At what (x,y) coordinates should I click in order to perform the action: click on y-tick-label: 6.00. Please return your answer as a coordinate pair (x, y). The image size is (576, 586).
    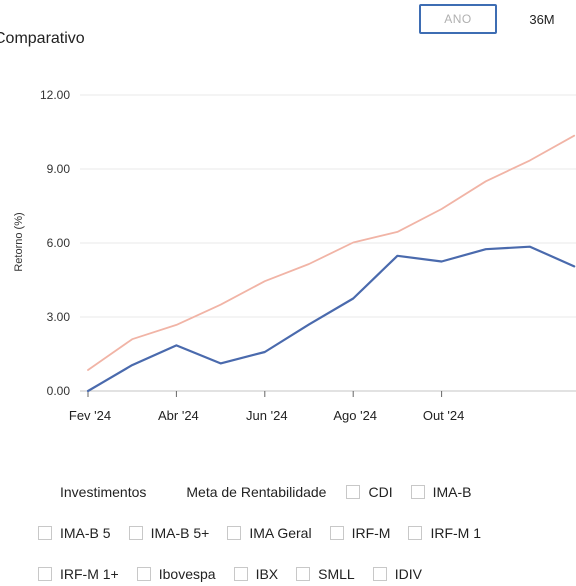
    Looking at the image, I should click on (59, 243).